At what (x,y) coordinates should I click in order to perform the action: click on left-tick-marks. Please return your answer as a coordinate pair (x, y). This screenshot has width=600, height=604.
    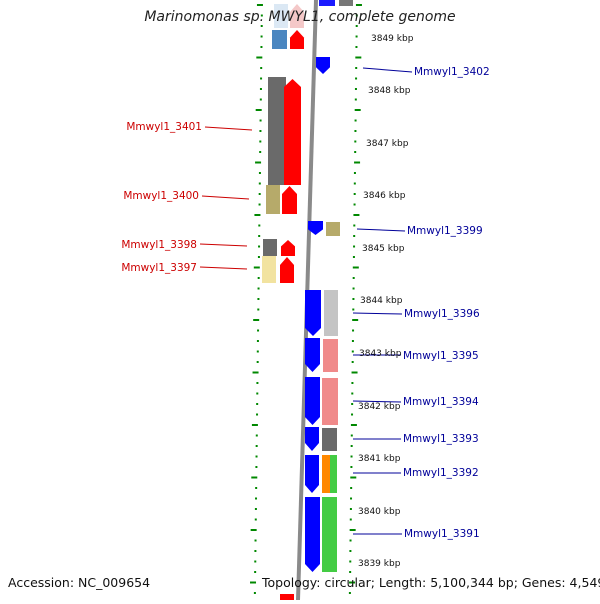
    Looking at the image, I should click on (256, 299).